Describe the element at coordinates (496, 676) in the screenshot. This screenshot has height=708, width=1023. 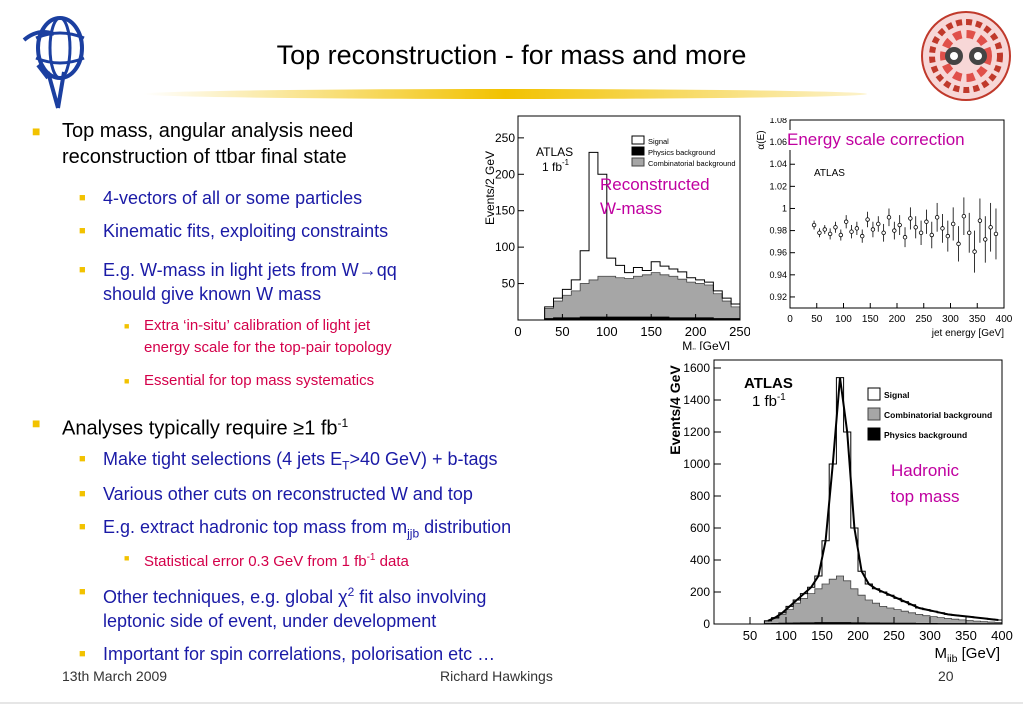
I see `footer-author: Richard Hawkings` at that location.